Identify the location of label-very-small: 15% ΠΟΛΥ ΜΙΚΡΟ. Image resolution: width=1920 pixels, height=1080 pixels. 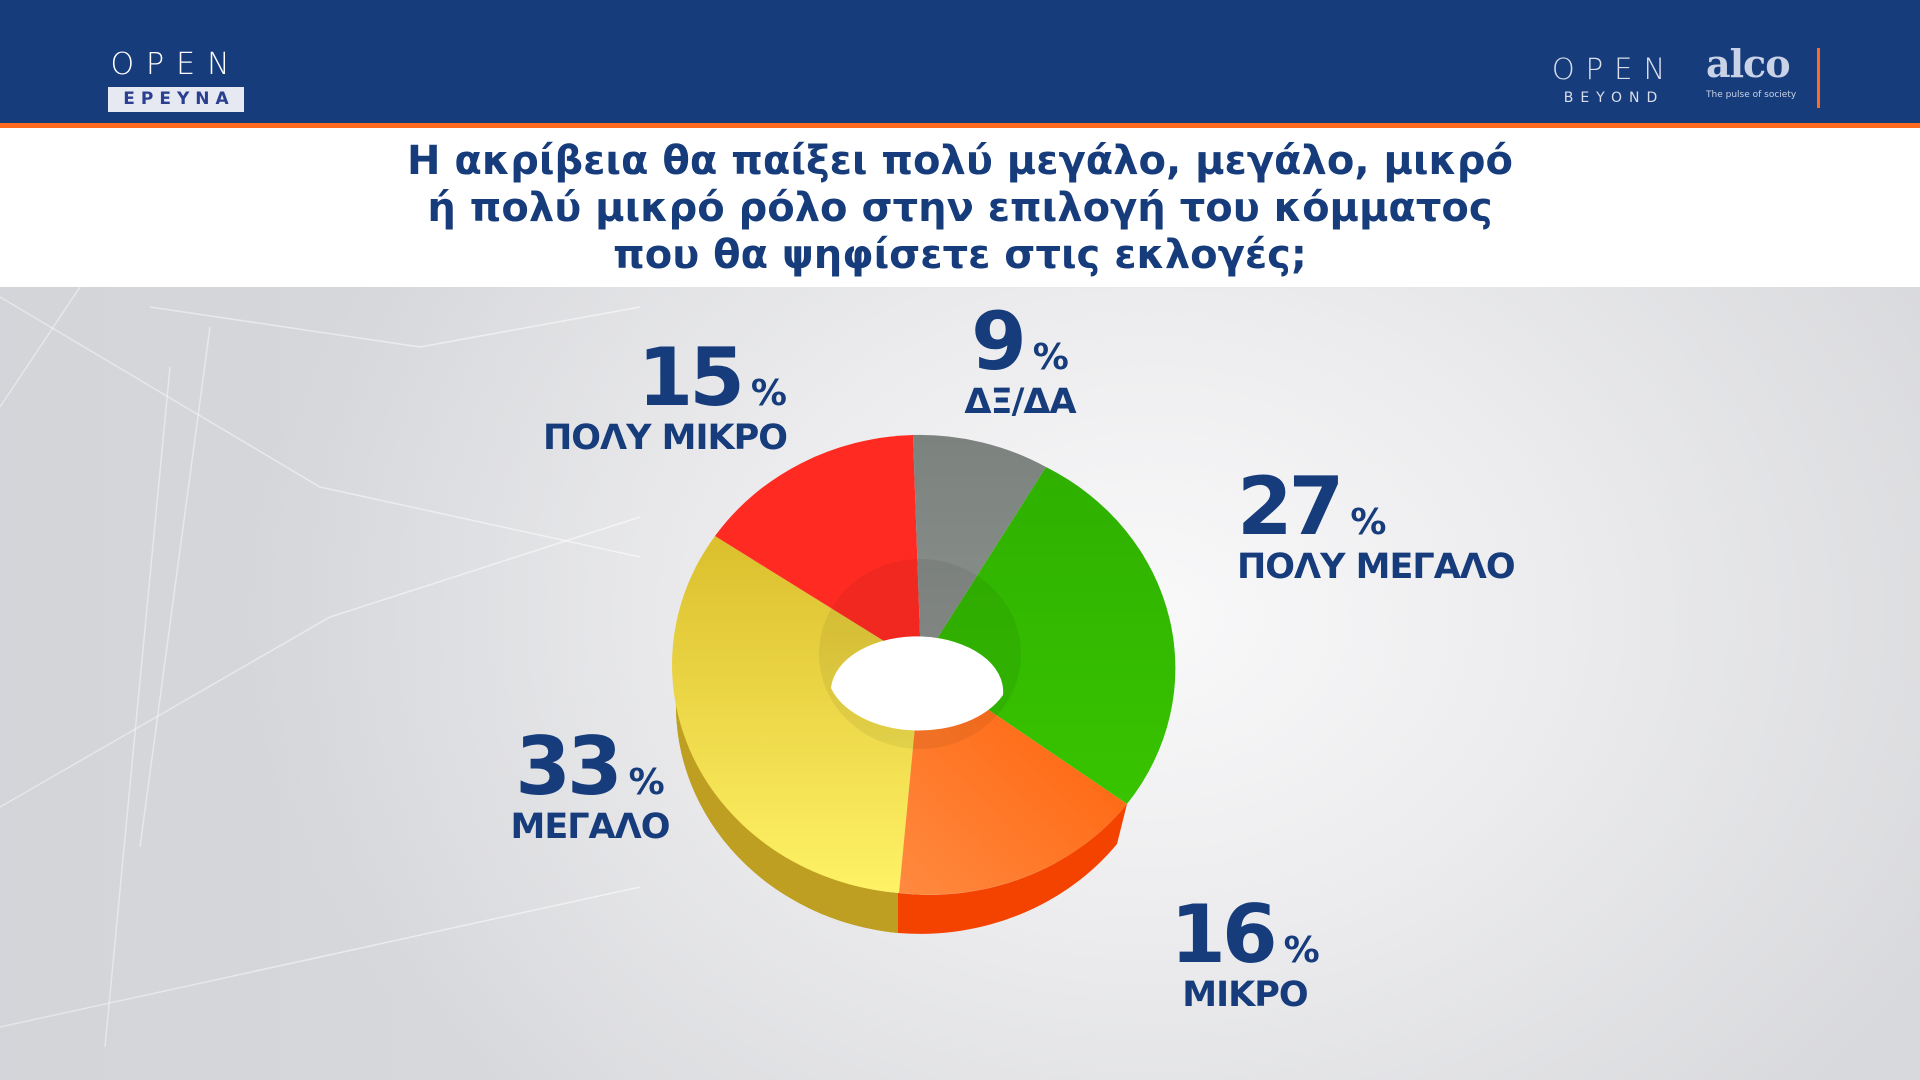
(656, 398).